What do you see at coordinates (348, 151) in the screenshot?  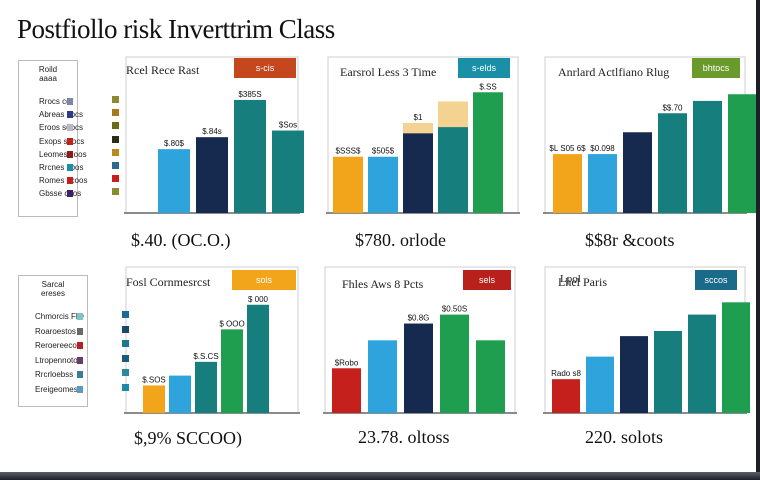 I see `bar-value-label: $SSS$` at bounding box center [348, 151].